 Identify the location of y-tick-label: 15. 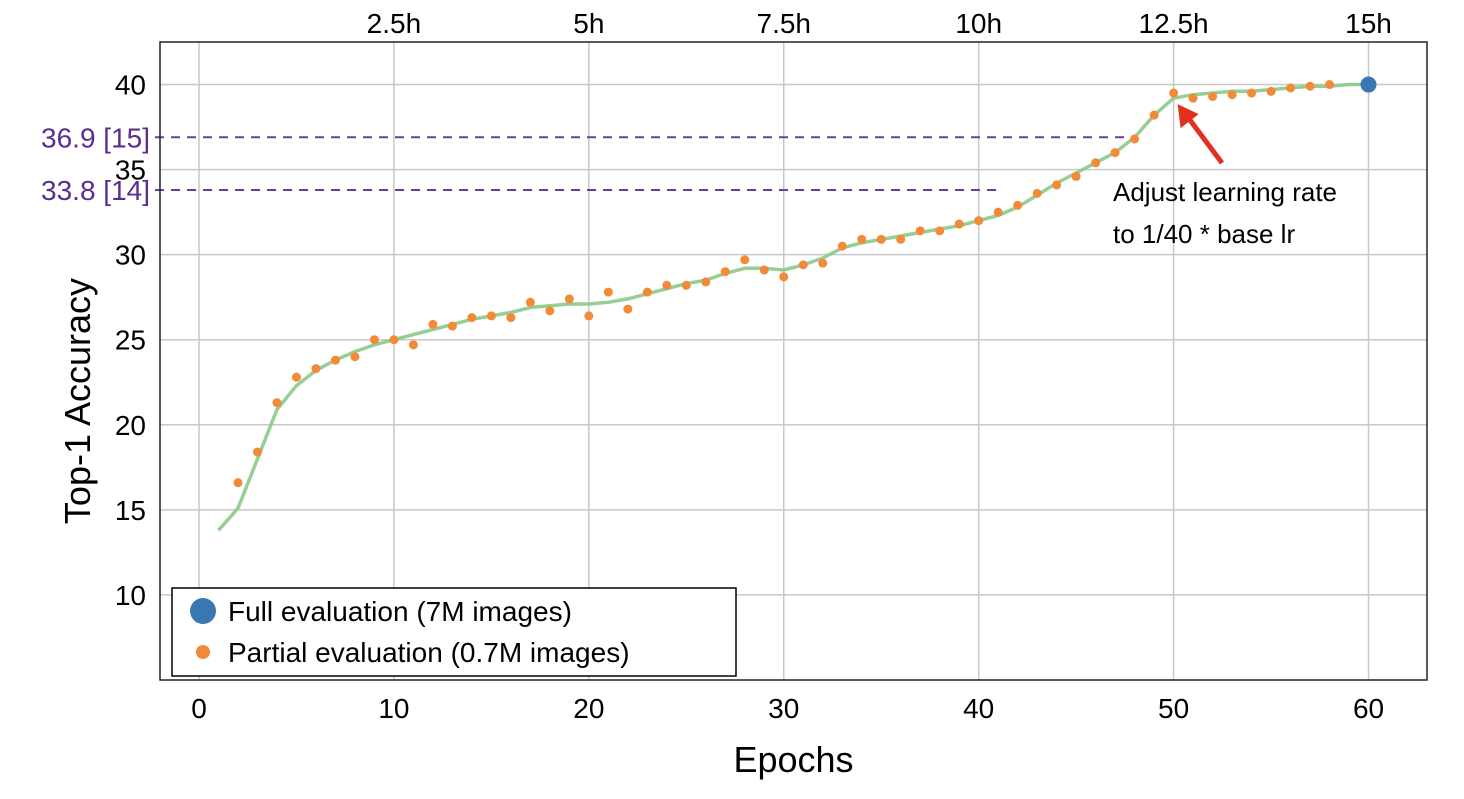
(130, 510).